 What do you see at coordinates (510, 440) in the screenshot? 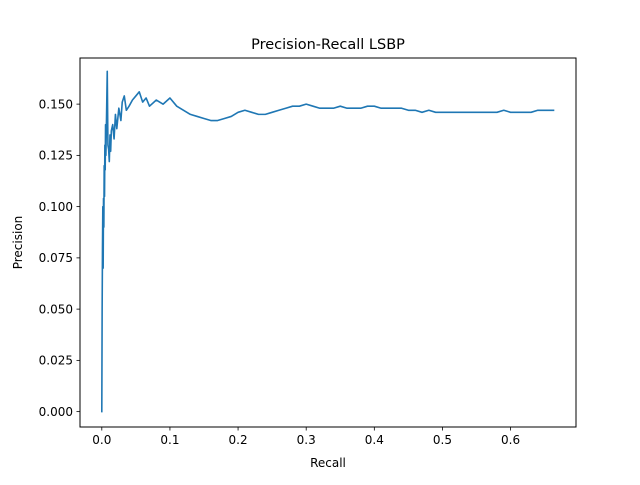
I see `x-tick-label: 0.6` at bounding box center [510, 440].